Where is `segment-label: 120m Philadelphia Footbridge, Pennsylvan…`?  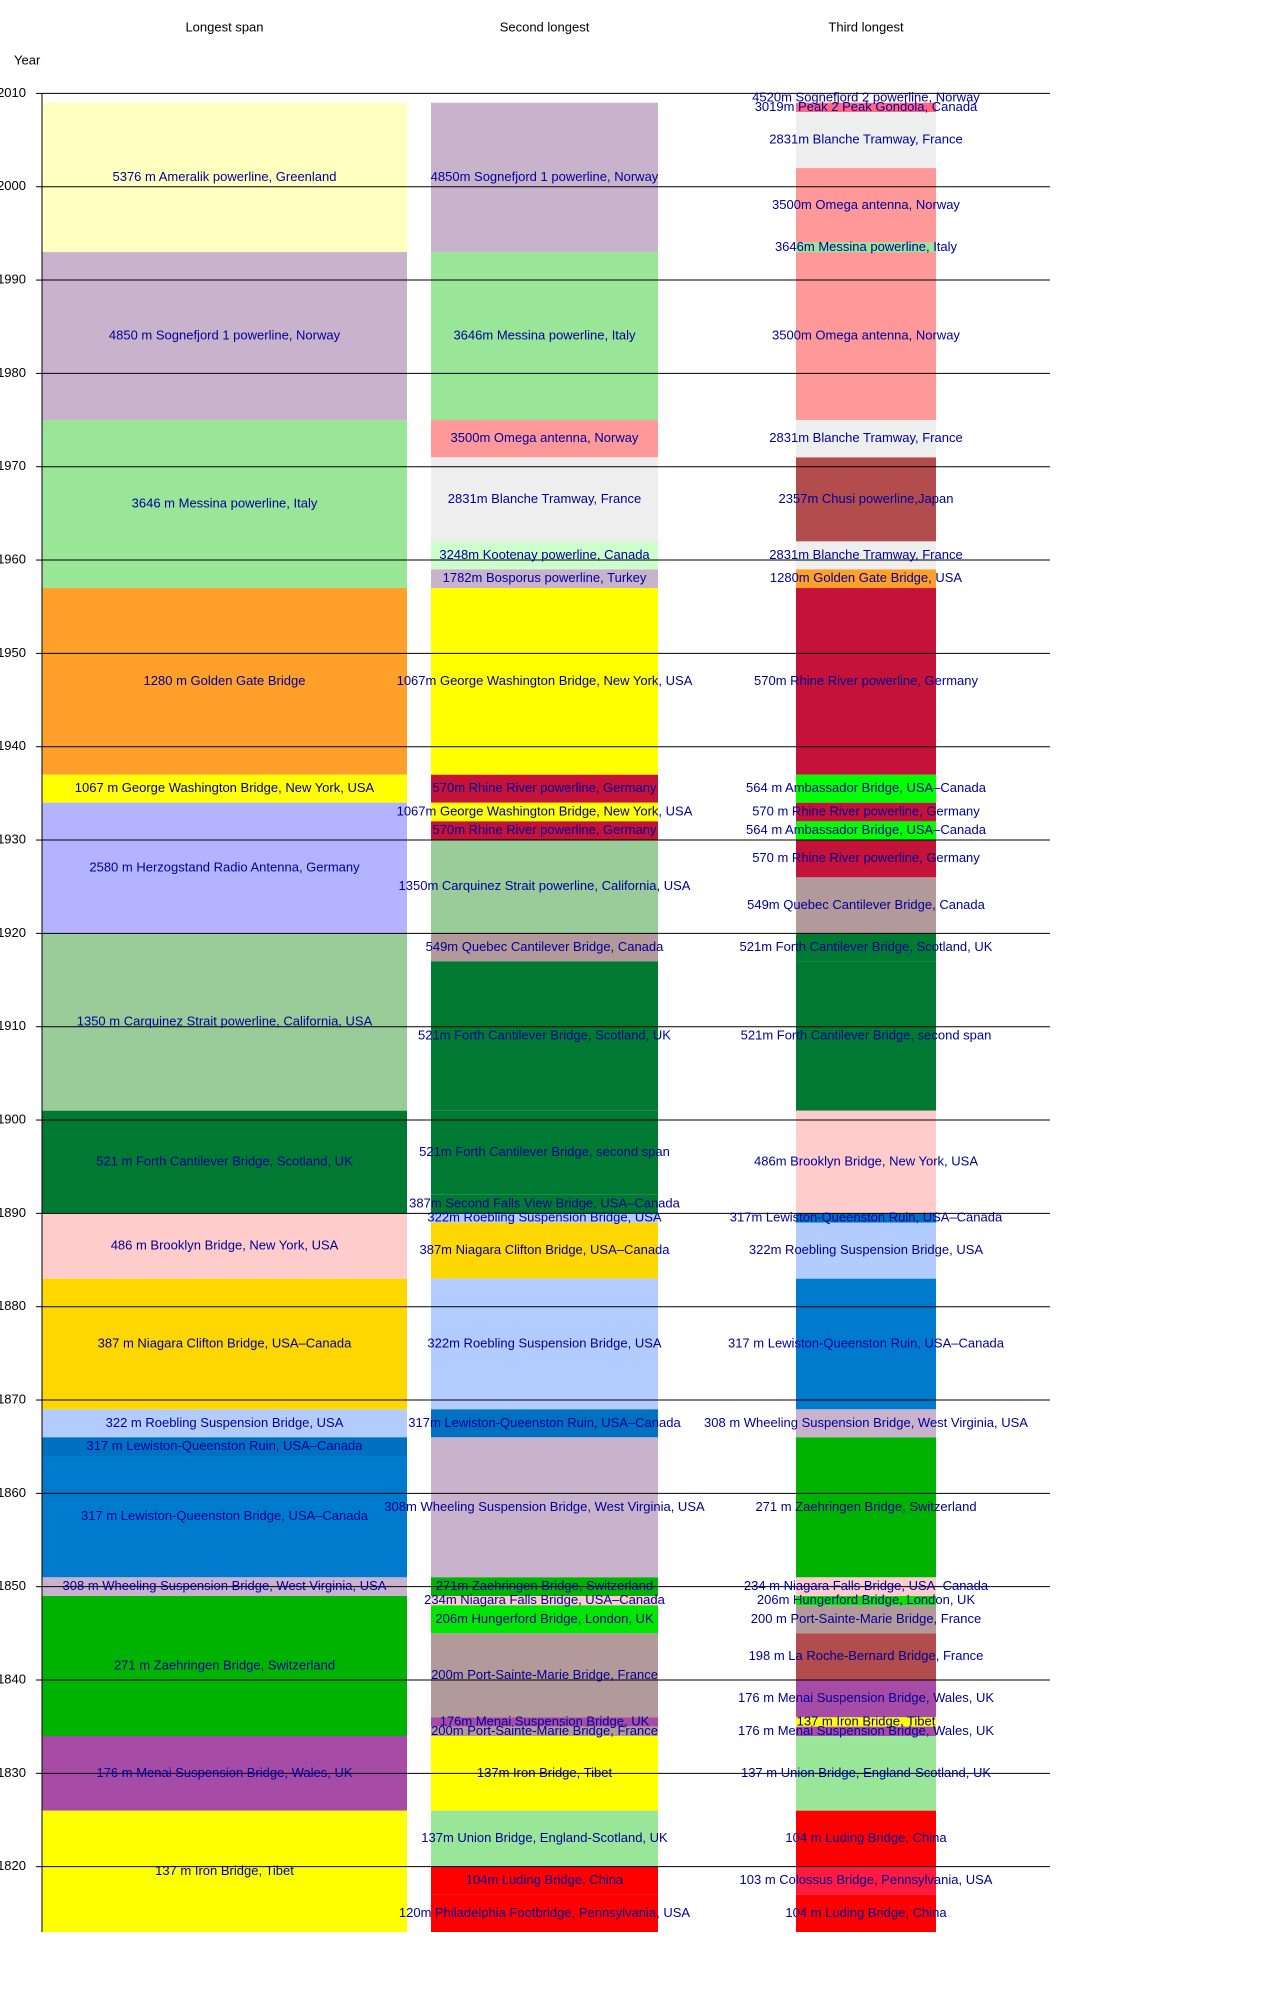 segment-label: 120m Philadelphia Footbridge, Pennsylvan… is located at coordinates (545, 1912).